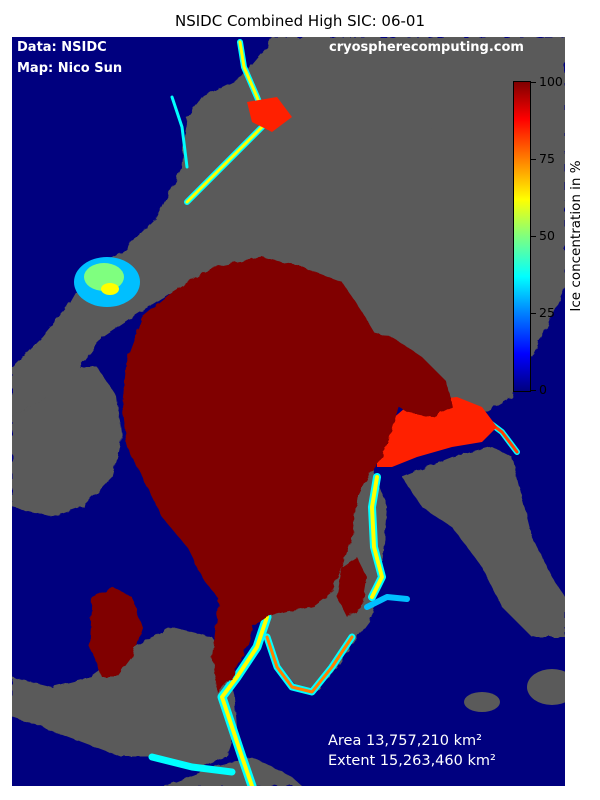  What do you see at coordinates (299, 21) in the screenshot?
I see `map-title: NSIDC Combined High SIC: 06-01` at bounding box center [299, 21].